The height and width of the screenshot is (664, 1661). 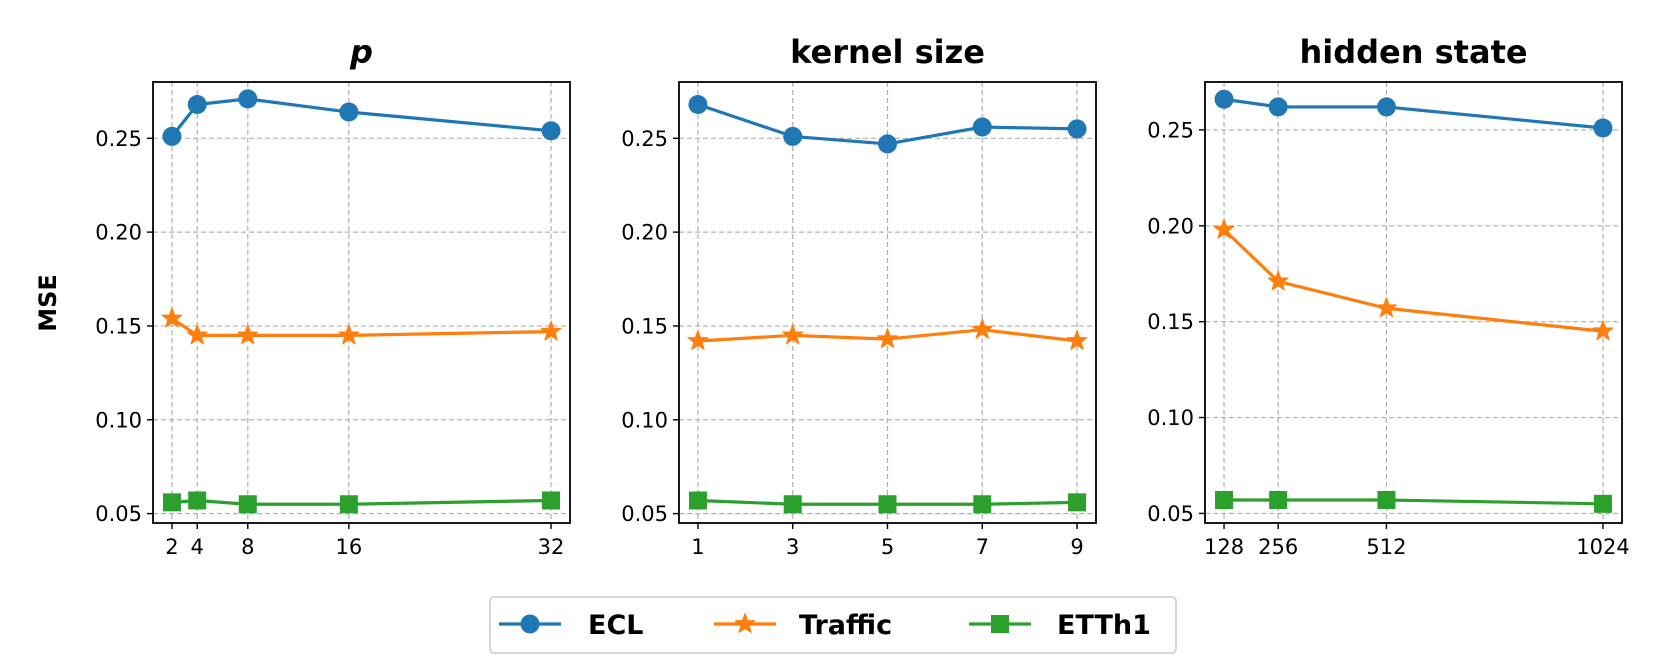 I want to click on legend-label-ecl: ECL, so click(x=615, y=625).